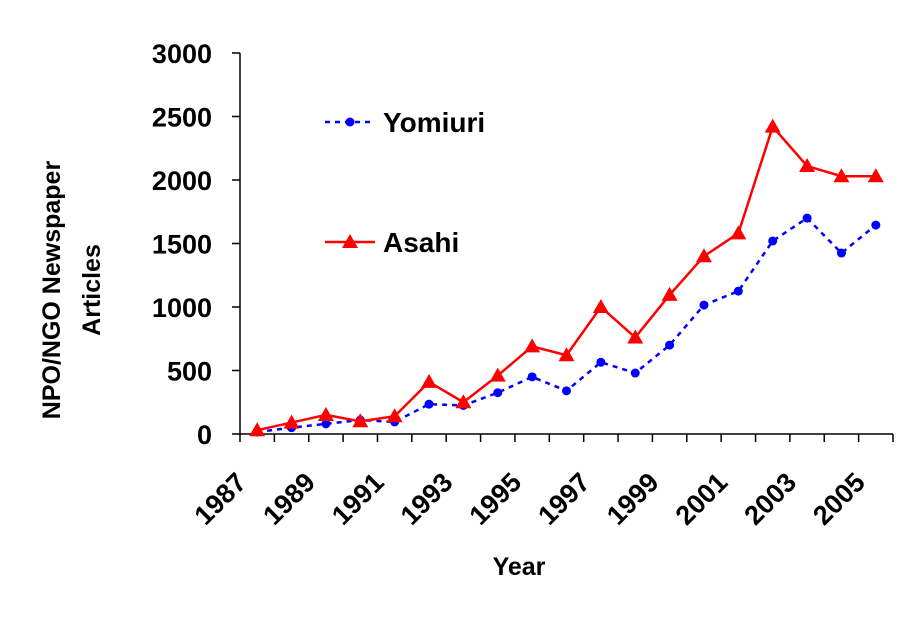  Describe the element at coordinates (182, 245) in the screenshot. I see `y-tick-label: 1500` at that location.